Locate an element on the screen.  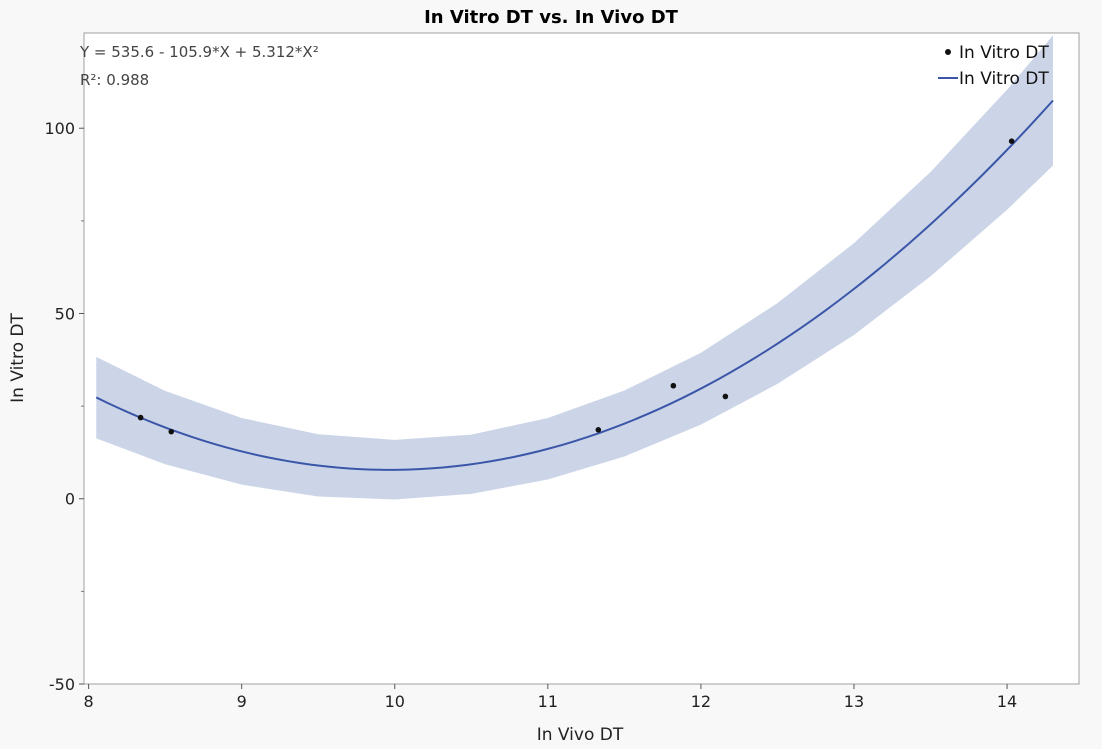
x-tick-label: 11 is located at coordinates (548, 701).